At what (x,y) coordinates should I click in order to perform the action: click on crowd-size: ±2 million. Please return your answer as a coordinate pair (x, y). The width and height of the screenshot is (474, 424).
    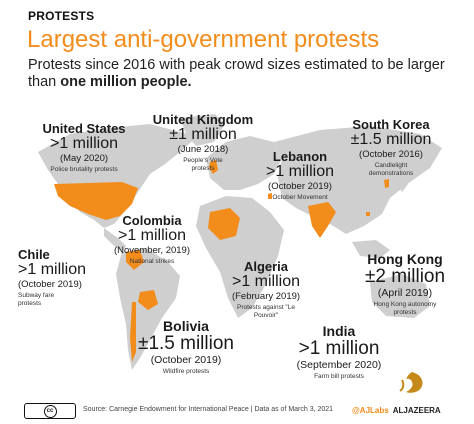
    Looking at the image, I should click on (405, 276).